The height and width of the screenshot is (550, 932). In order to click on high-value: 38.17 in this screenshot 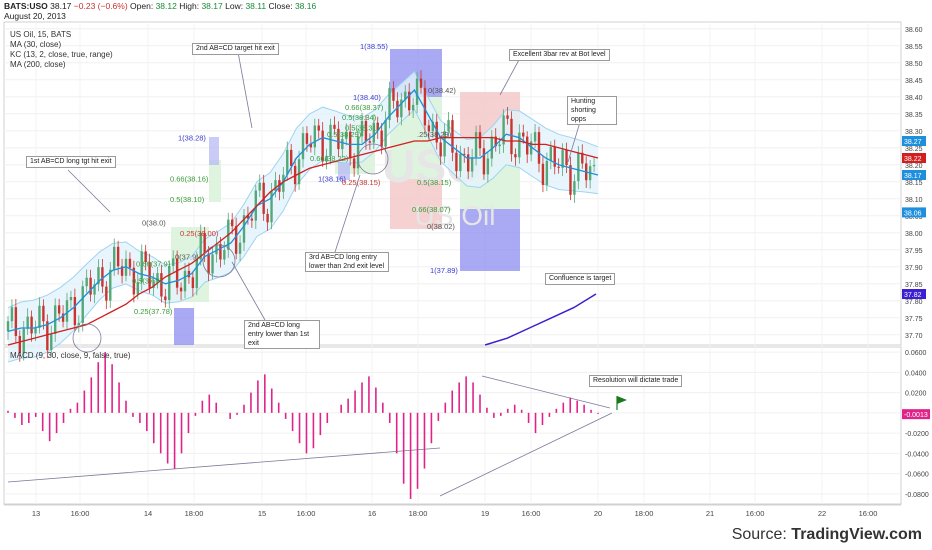, I will do `click(212, 6)`.